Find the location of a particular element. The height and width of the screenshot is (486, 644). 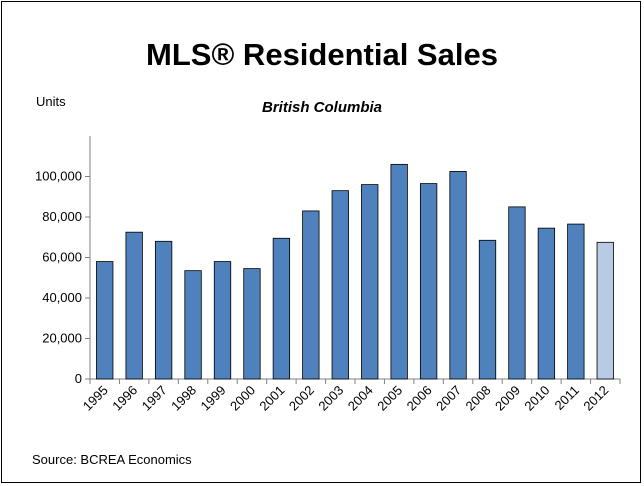

x-tick-label-2001: 2001 is located at coordinates (271, 398).